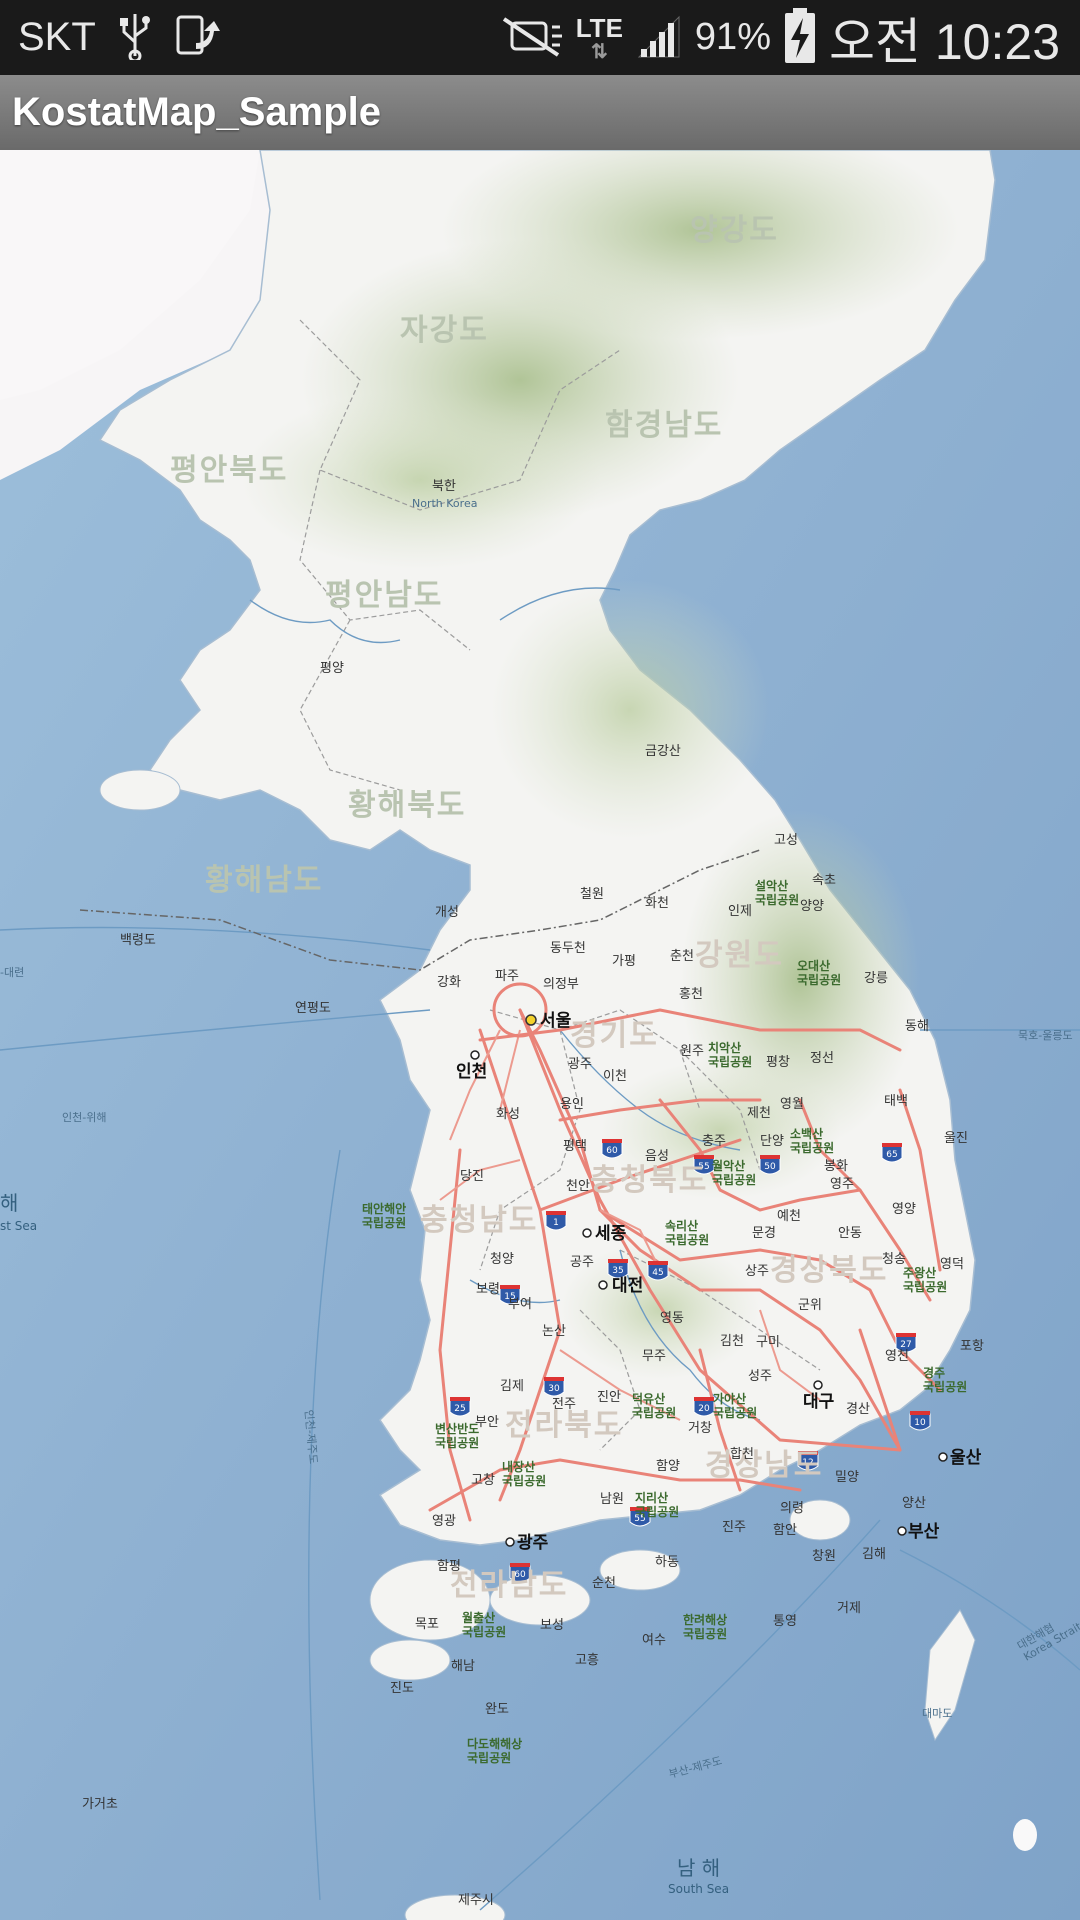 This screenshot has width=1080, height=1920. What do you see at coordinates (138, 940) in the screenshot?
I see `city-label: 백령도` at bounding box center [138, 940].